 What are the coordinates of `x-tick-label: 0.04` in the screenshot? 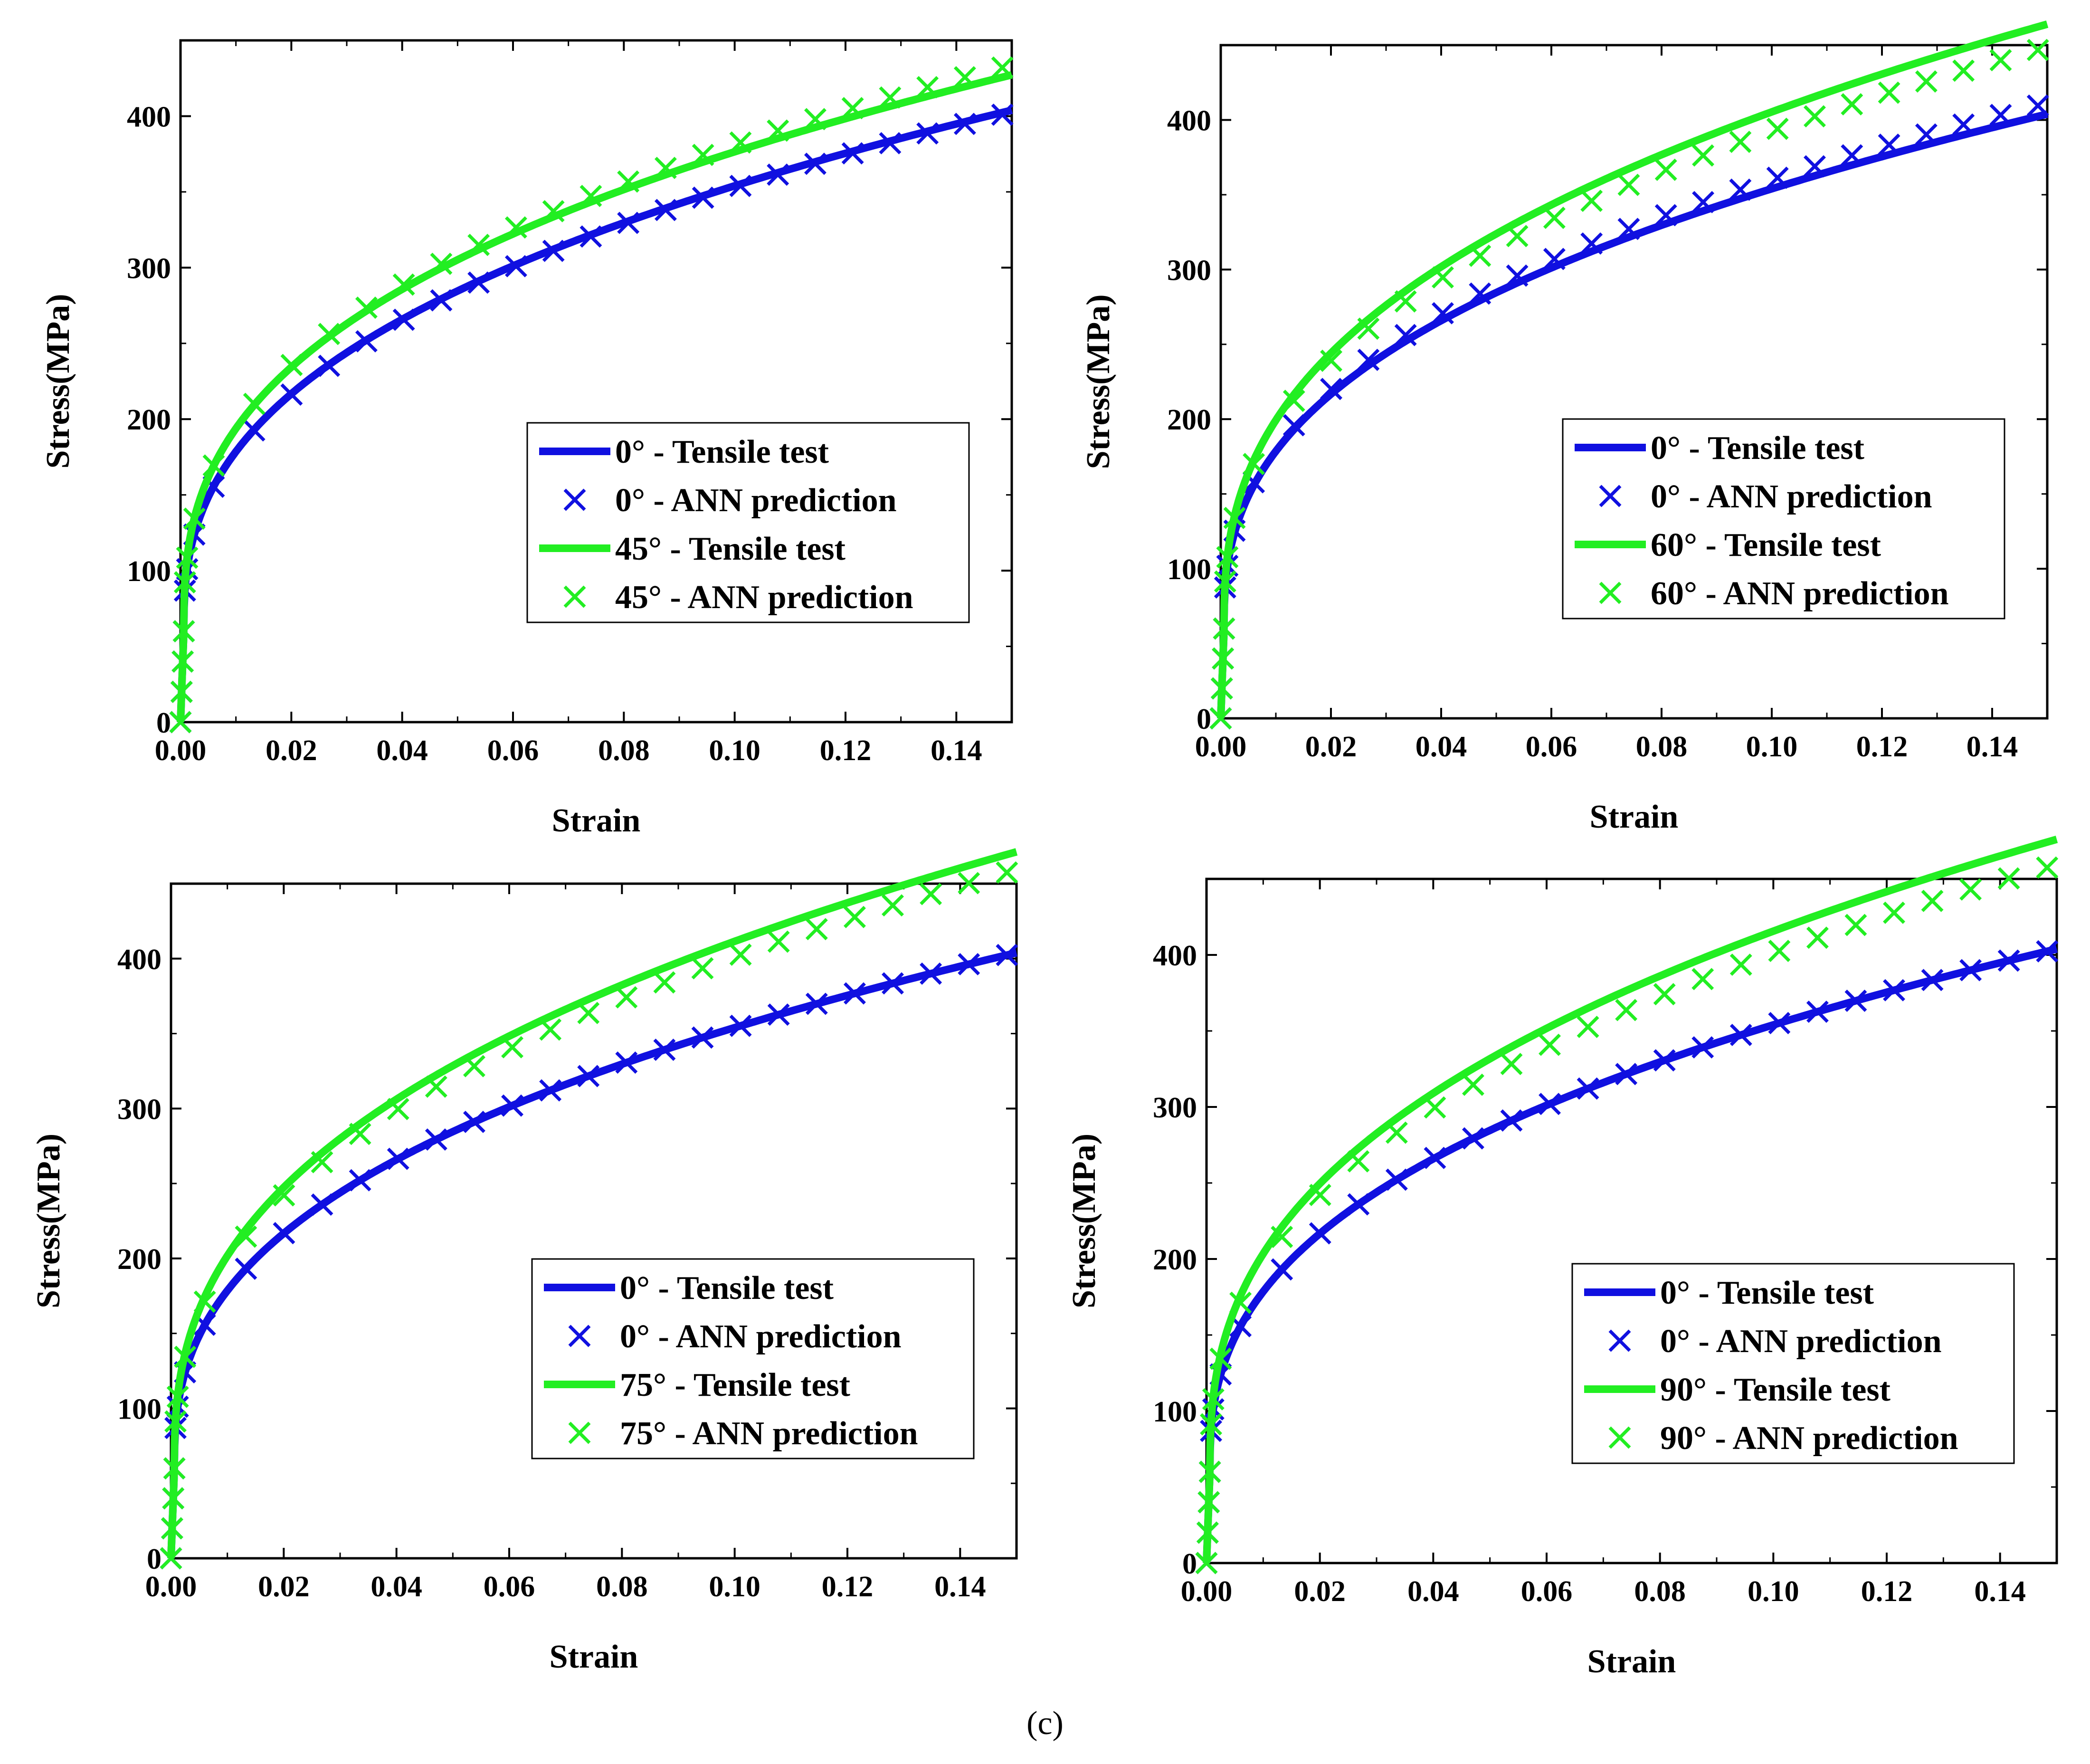 It's located at (1441, 747).